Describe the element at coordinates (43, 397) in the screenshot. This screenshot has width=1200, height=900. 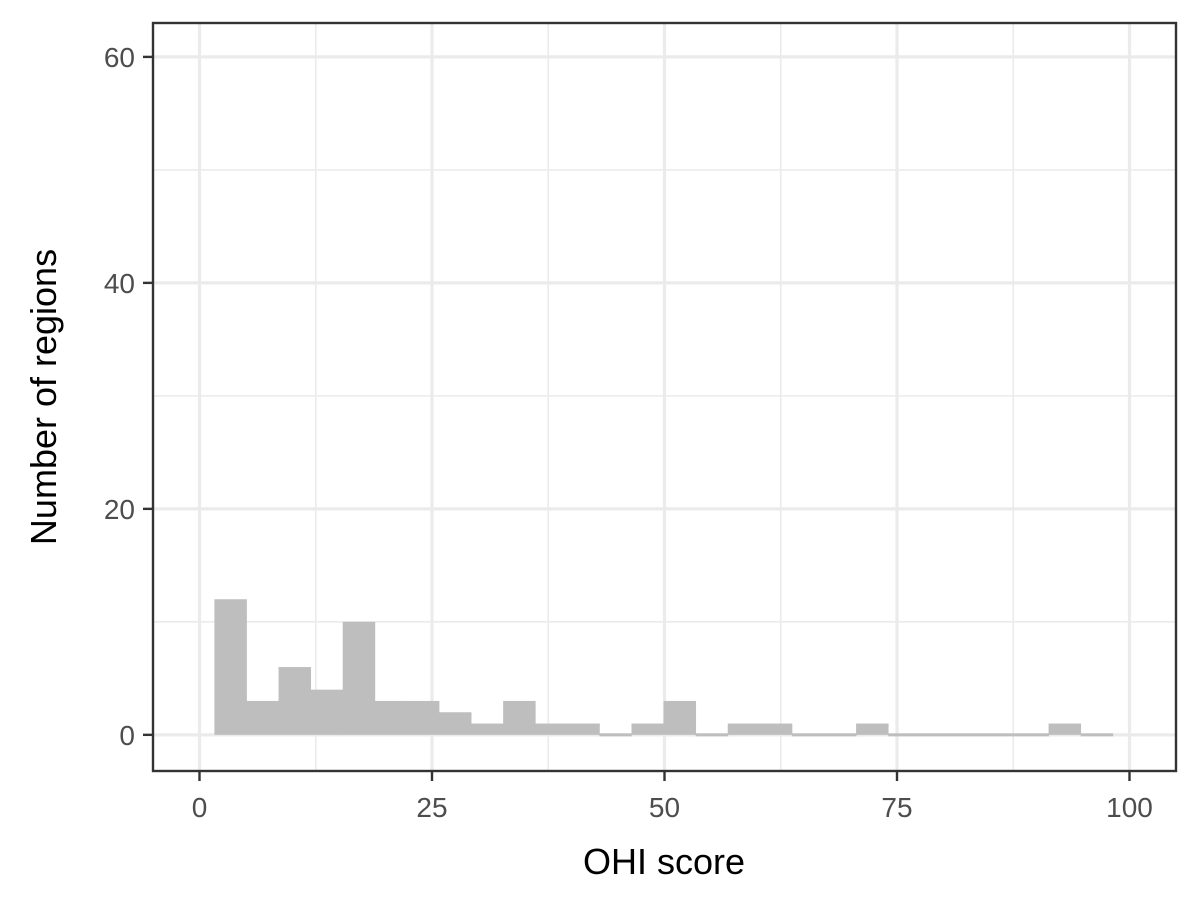
I see `y-axis-title: Number of regions` at that location.